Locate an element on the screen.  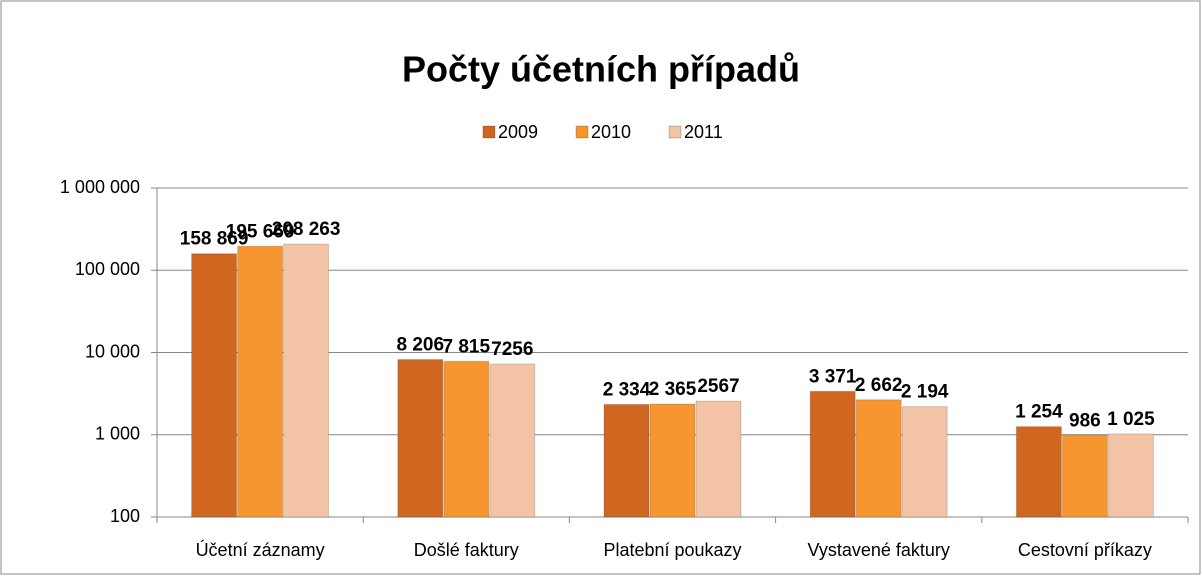
value-label: 2 334 is located at coordinates (627, 389).